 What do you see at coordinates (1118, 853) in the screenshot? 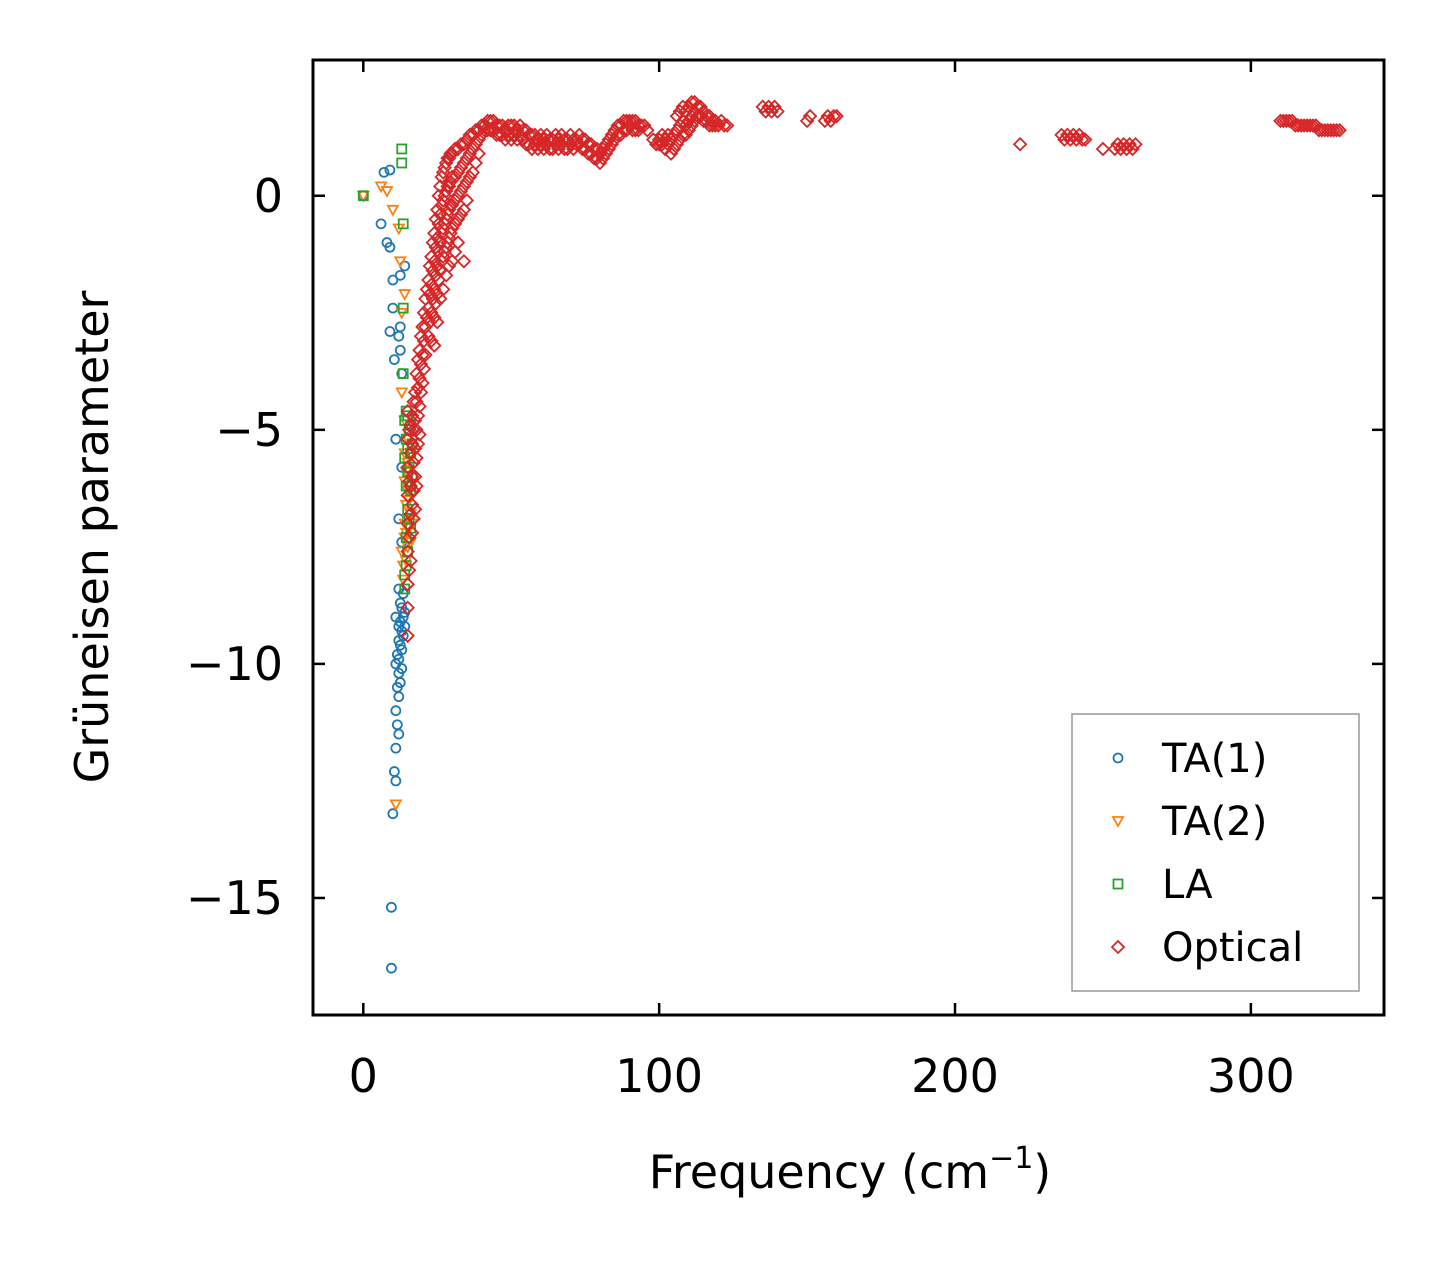
I see `legend-markers` at bounding box center [1118, 853].